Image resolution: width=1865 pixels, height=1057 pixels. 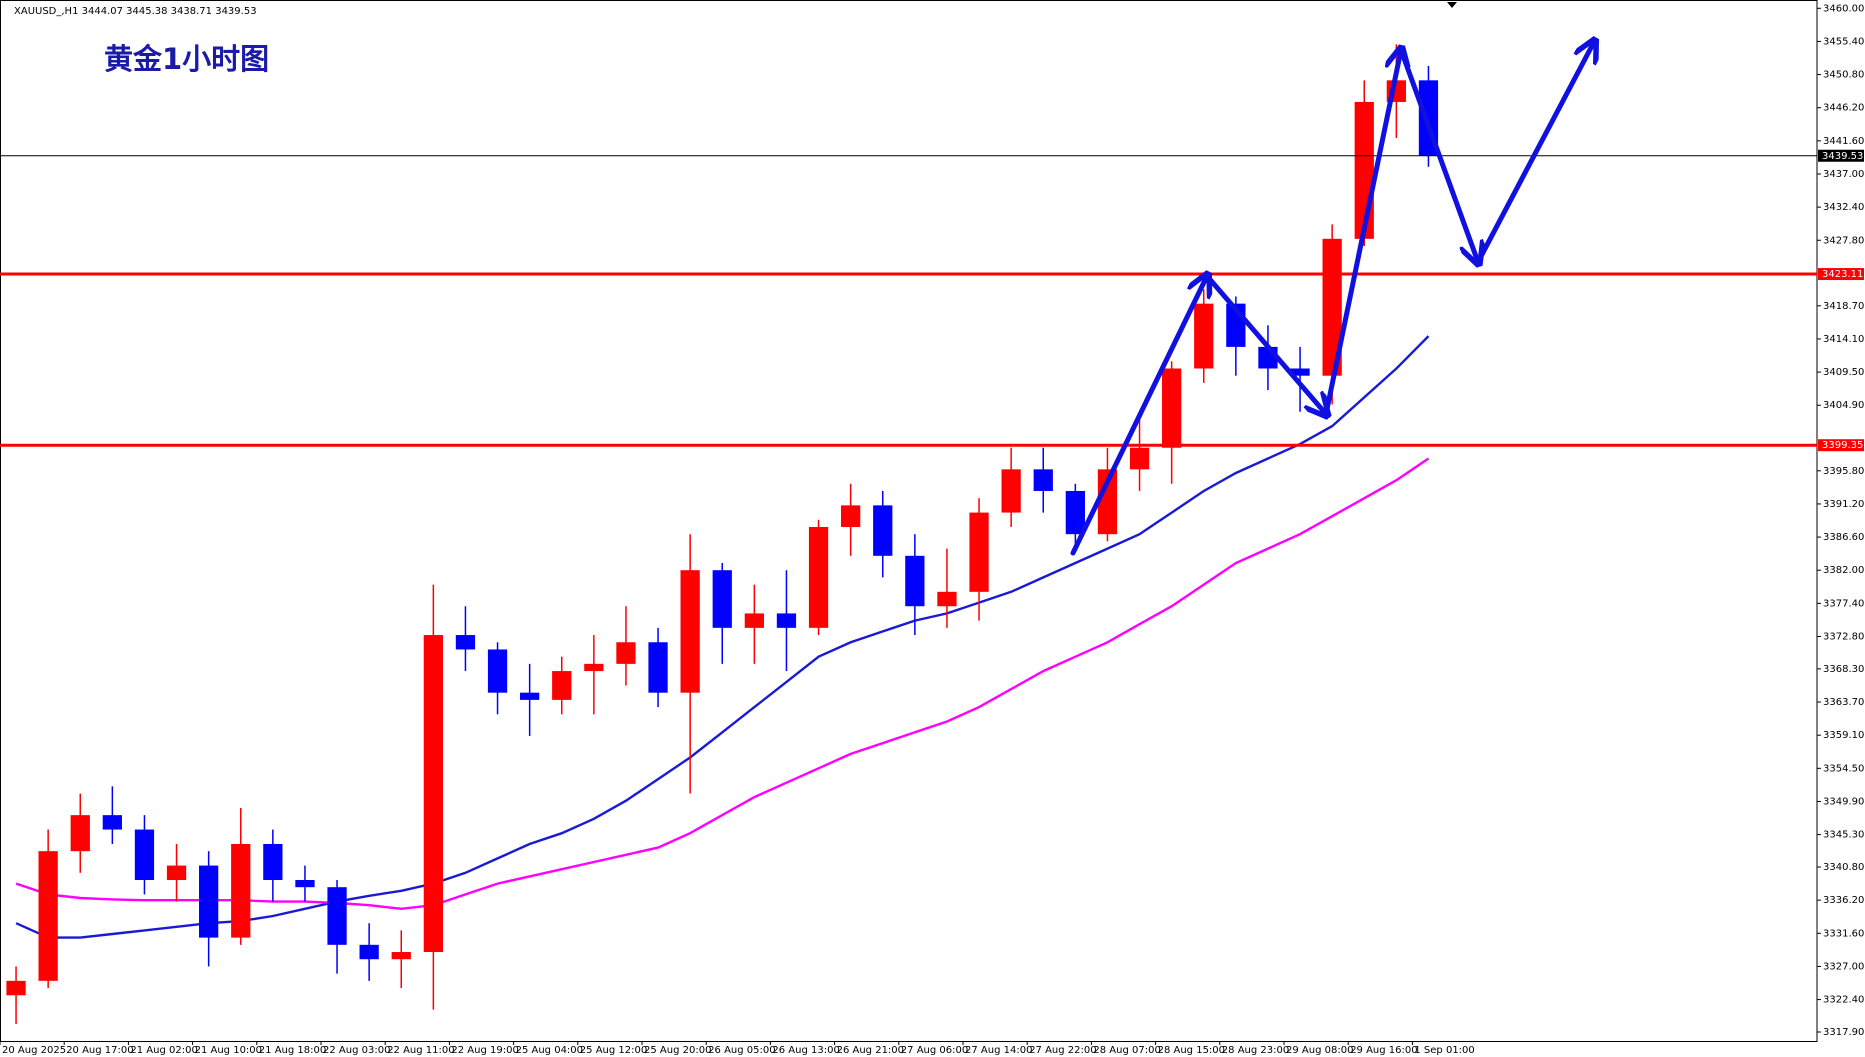 I want to click on price-level-label: 3439.53, so click(x=1842, y=156).